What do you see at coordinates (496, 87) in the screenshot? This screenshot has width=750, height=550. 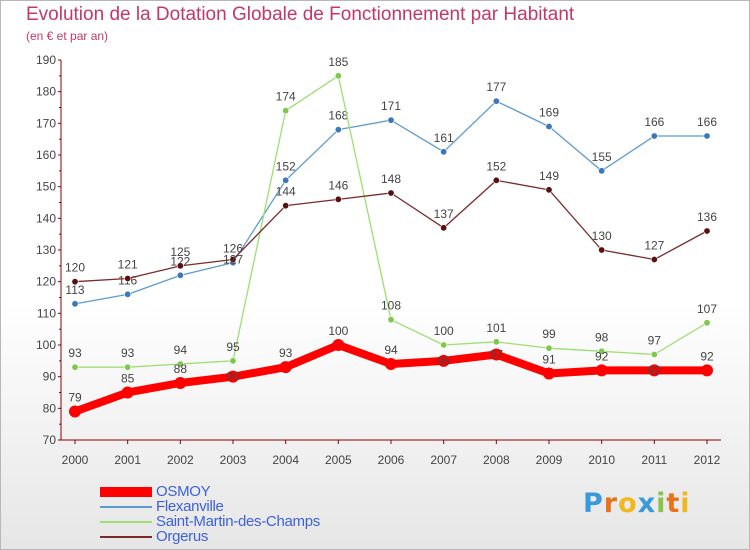 I see `data-label-flexanville: 177` at bounding box center [496, 87].